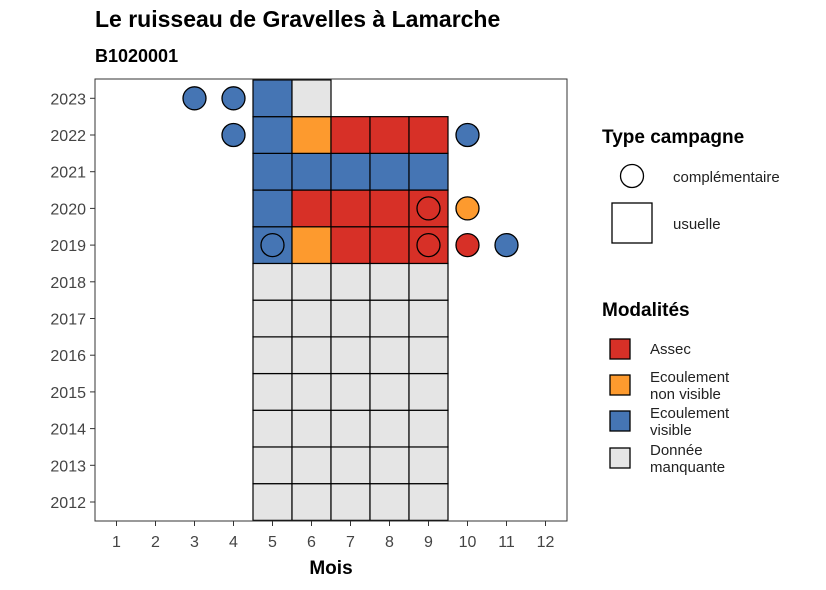  Describe the element at coordinates (68, 173) in the screenshot. I see `y-tick-label-2021: 2021` at that location.